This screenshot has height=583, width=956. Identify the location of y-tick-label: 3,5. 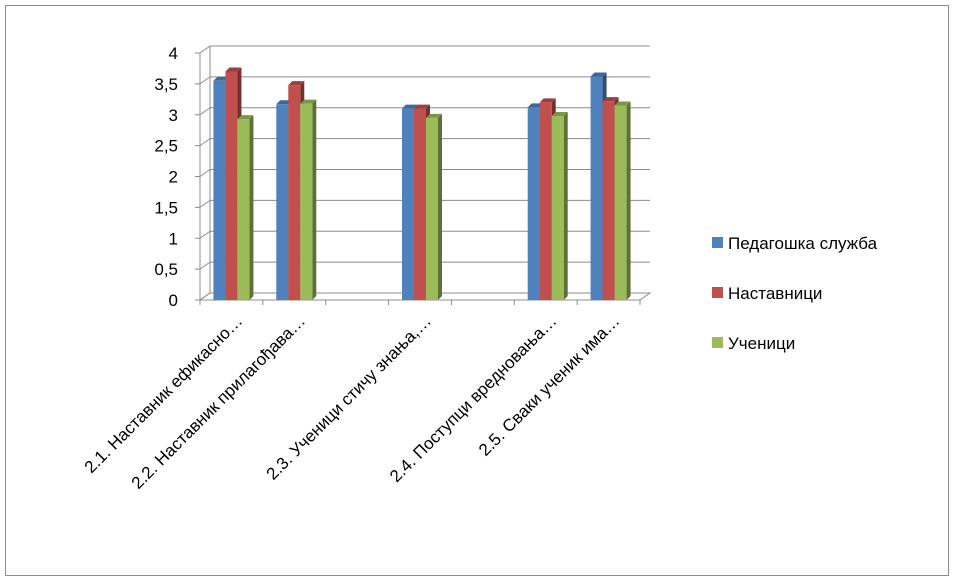
(166, 84).